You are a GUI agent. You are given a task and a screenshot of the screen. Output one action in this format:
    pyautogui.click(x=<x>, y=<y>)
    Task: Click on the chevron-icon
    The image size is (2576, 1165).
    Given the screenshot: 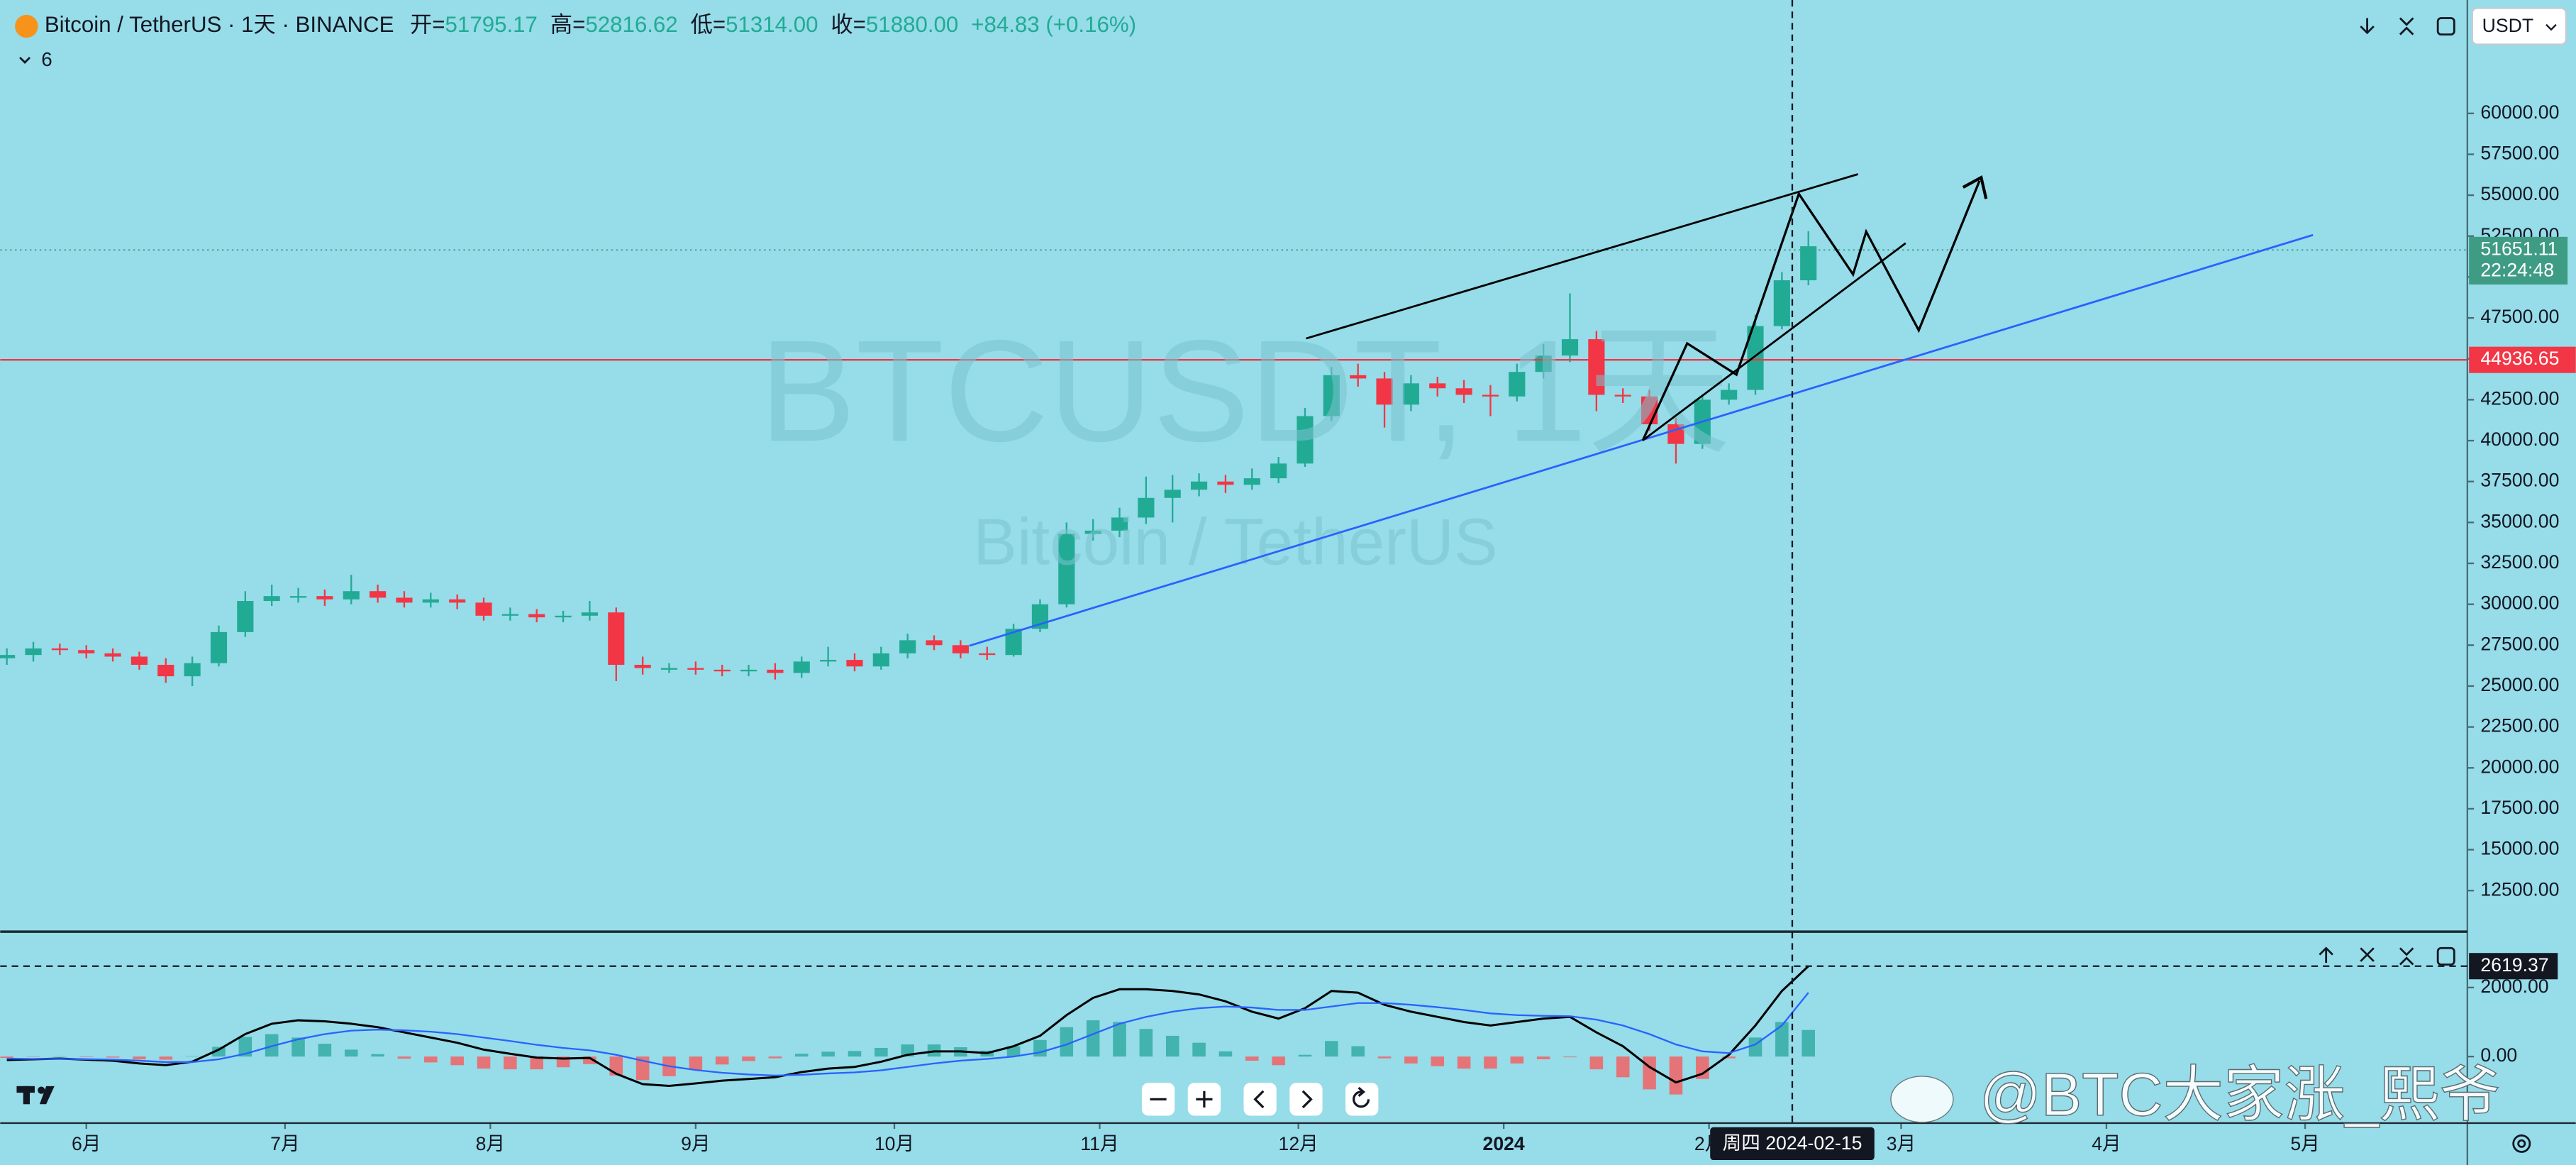 What is the action you would take?
    pyautogui.click(x=2551, y=27)
    